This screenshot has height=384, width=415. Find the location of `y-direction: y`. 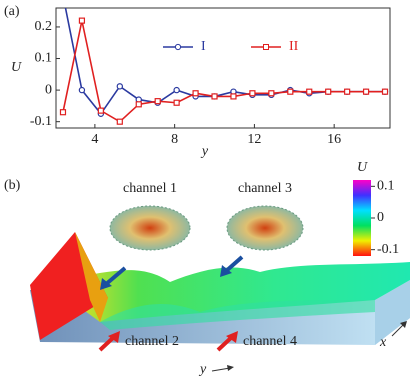

y-direction: y is located at coordinates (202, 369).